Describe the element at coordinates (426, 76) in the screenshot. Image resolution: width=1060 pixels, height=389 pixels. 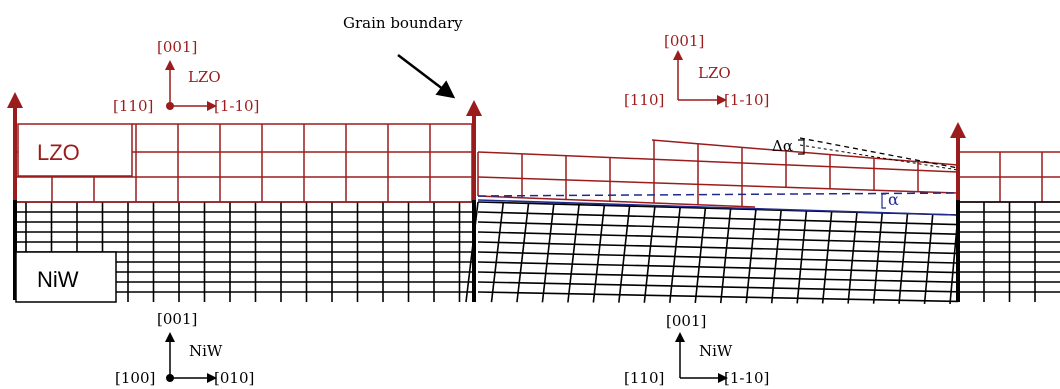
I see `grain-boundary-pointer-arrow` at that location.